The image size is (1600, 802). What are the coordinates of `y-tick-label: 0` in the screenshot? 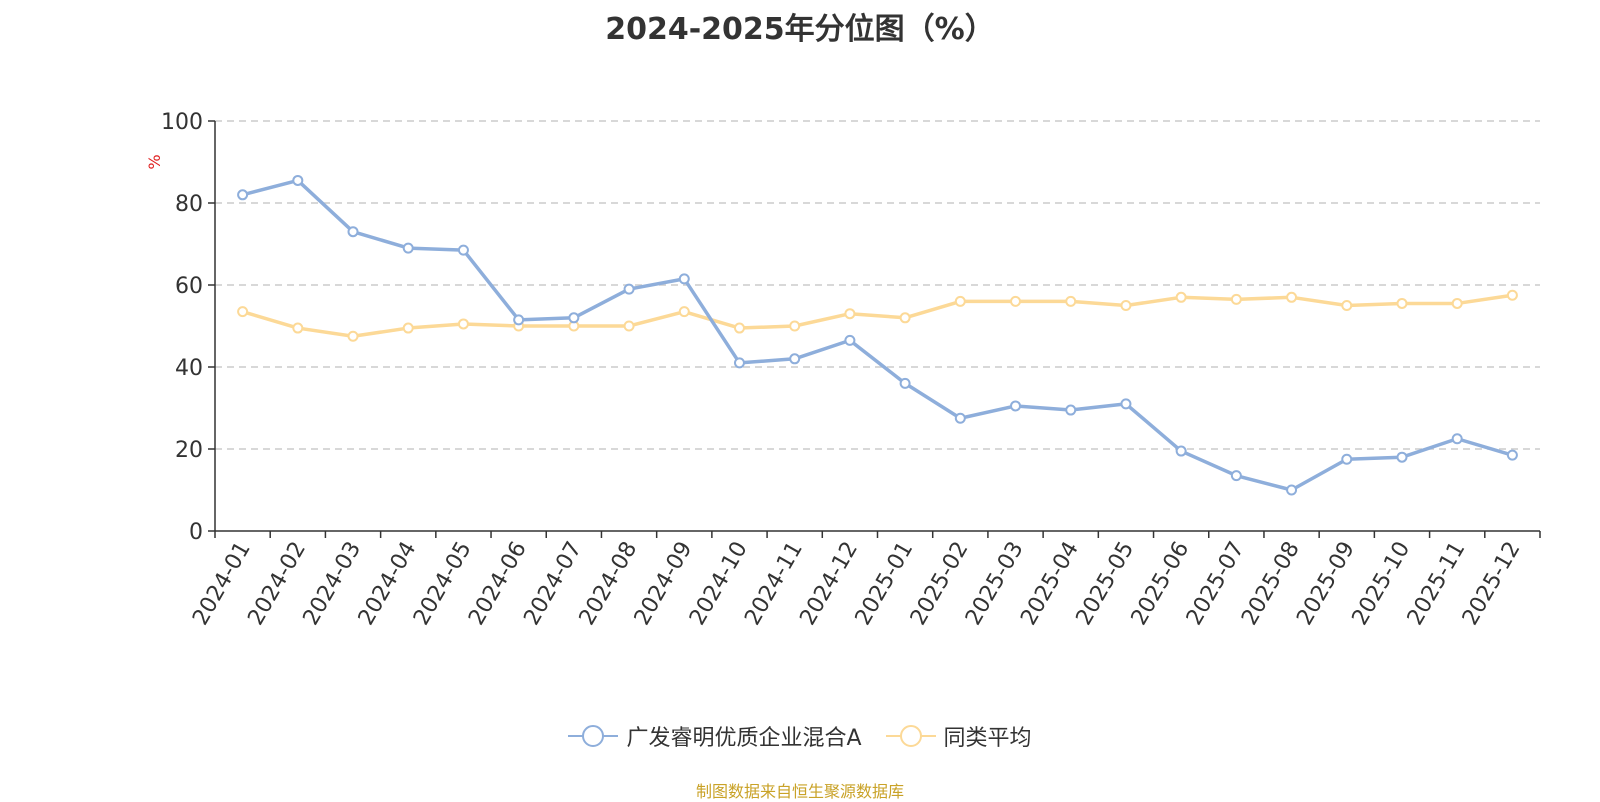 It's located at (196, 532).